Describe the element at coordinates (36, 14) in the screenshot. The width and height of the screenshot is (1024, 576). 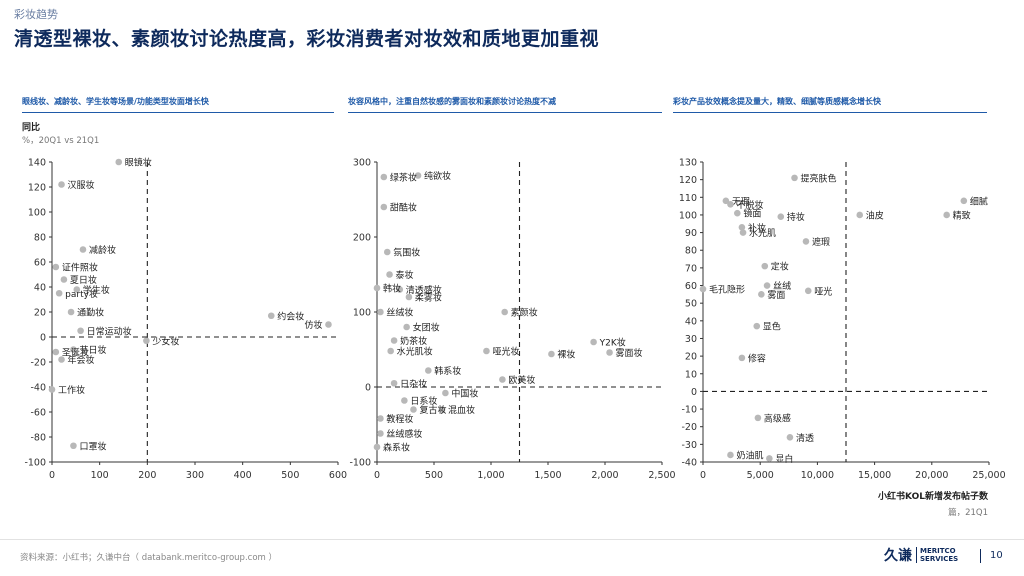
I see `section-tag: 彩妆趋势` at that location.